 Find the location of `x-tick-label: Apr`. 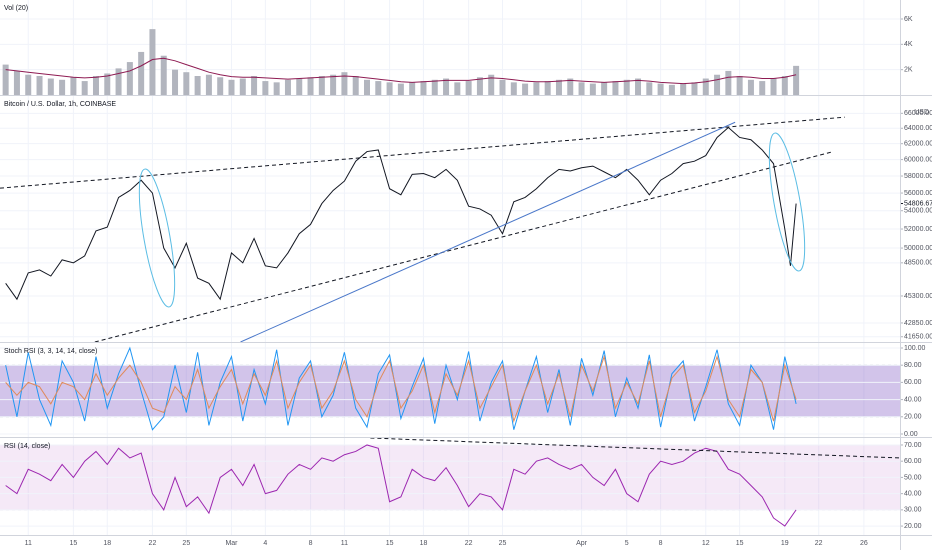

x-tick-label: Apr is located at coordinates (582, 543).